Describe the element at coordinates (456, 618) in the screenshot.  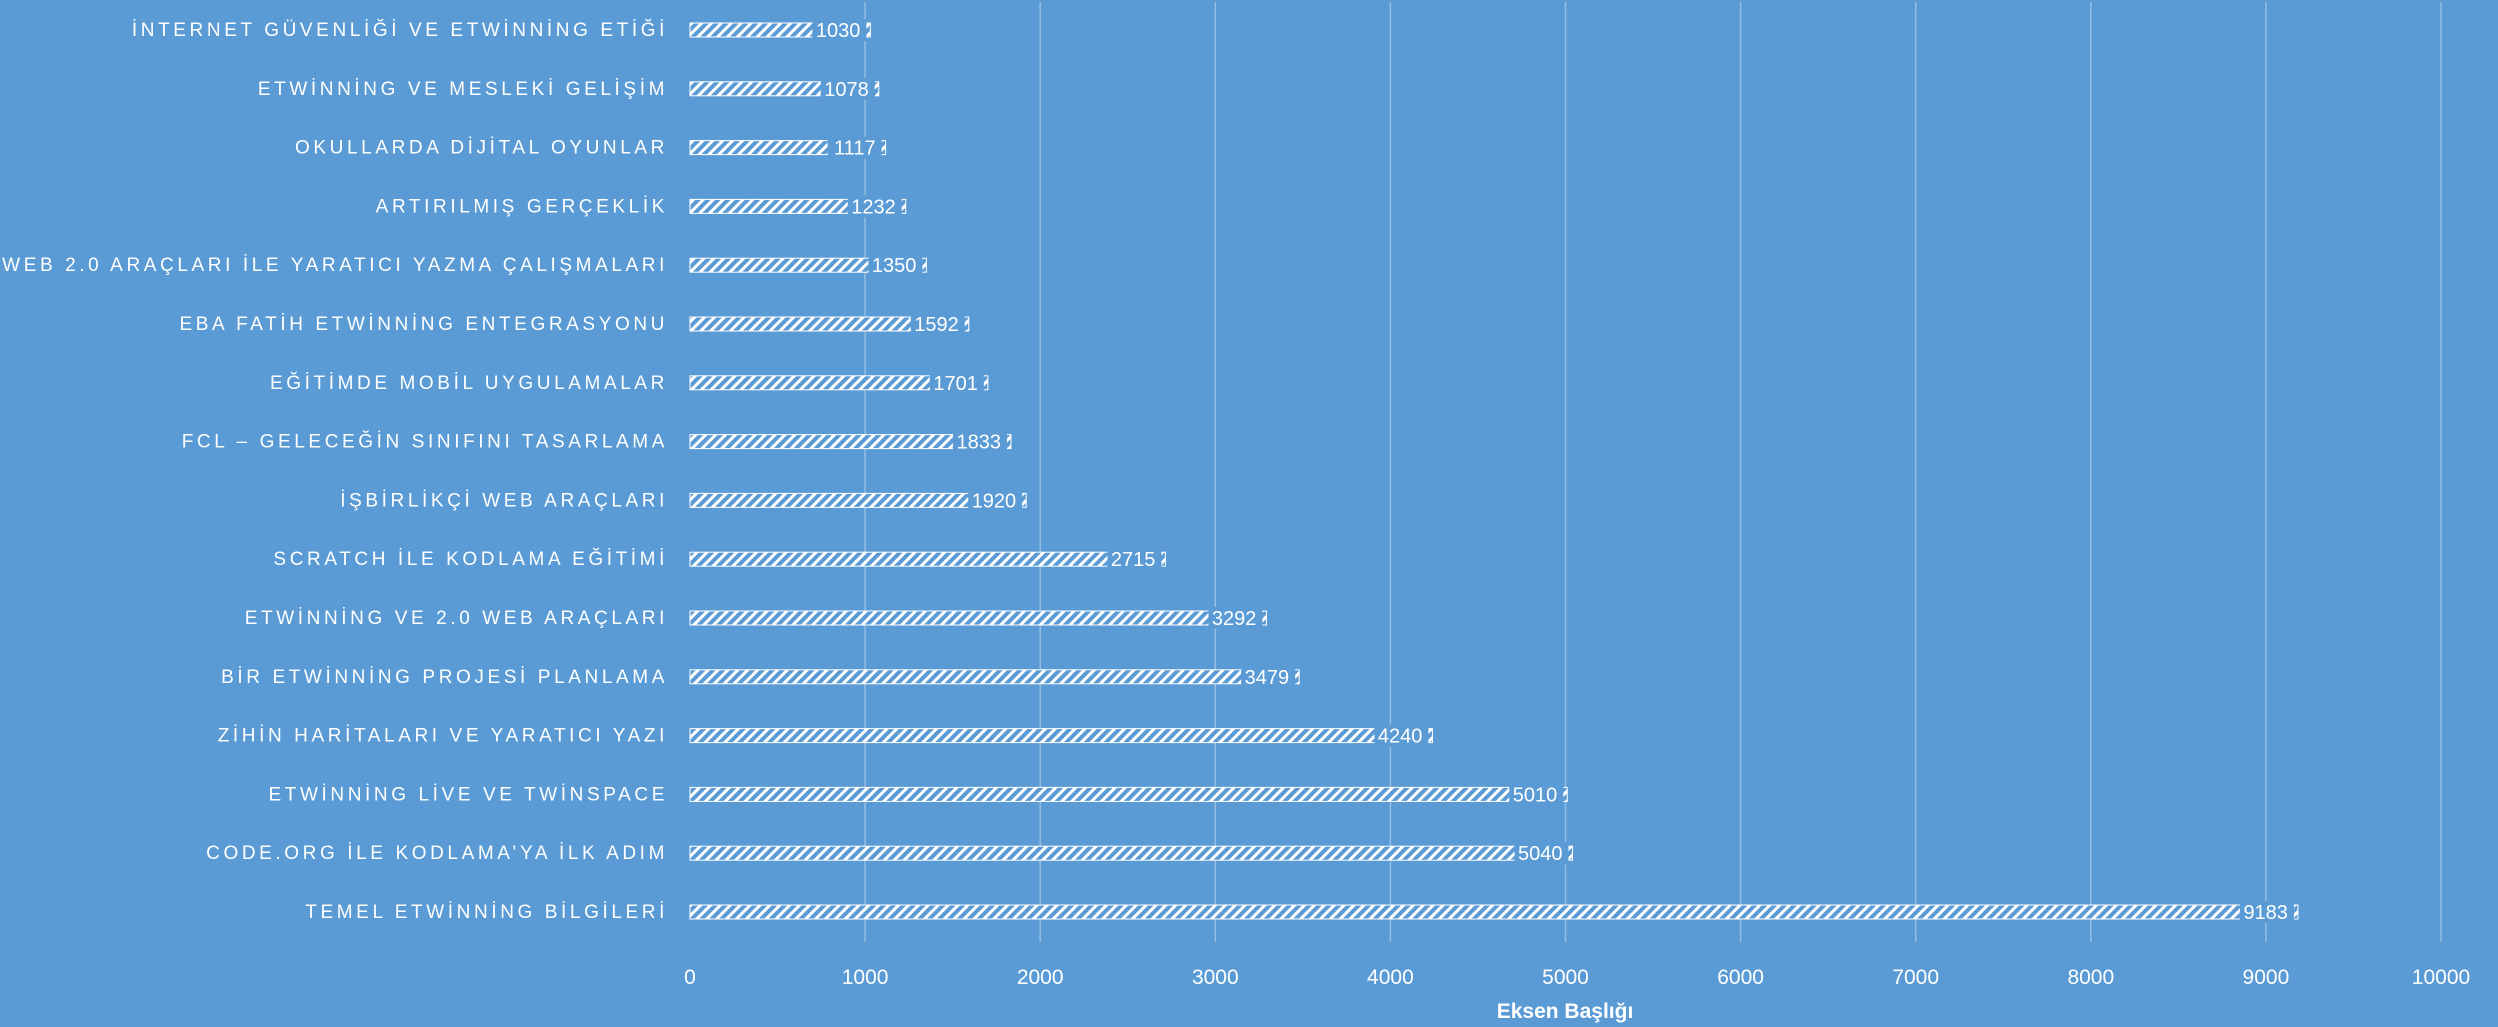
I see `category-label: ETWİNNİNG VE 2.0 WEB ARAÇLARI` at that location.